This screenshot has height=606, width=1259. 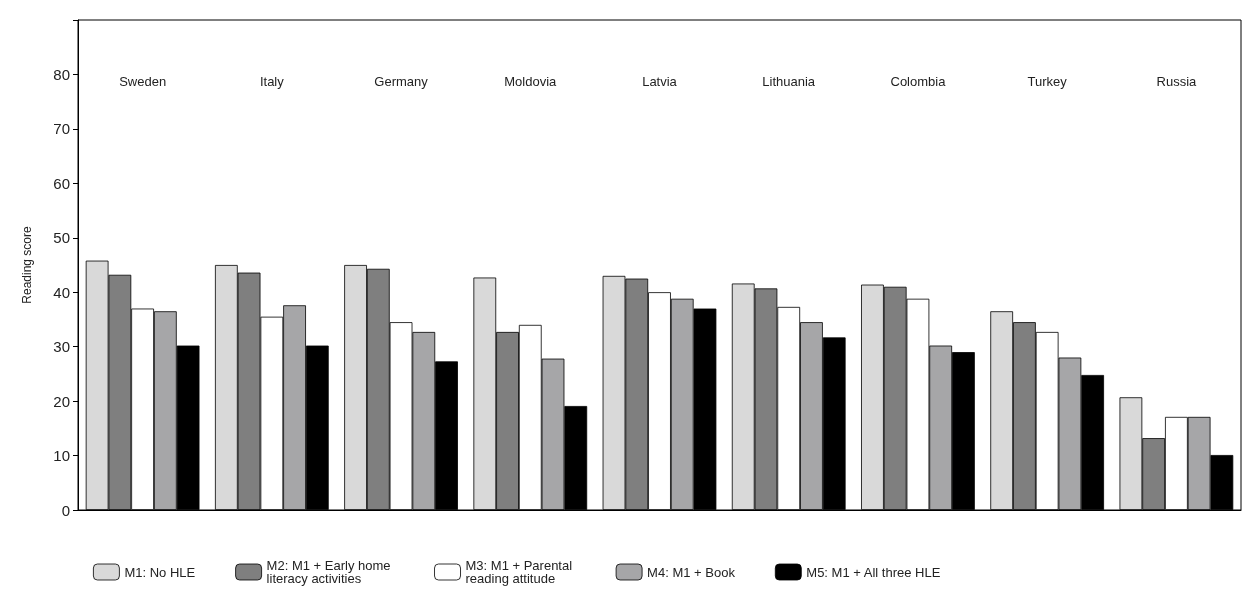 What do you see at coordinates (531, 81) in the screenshot?
I see `x-tick-label: Moldovia` at bounding box center [531, 81].